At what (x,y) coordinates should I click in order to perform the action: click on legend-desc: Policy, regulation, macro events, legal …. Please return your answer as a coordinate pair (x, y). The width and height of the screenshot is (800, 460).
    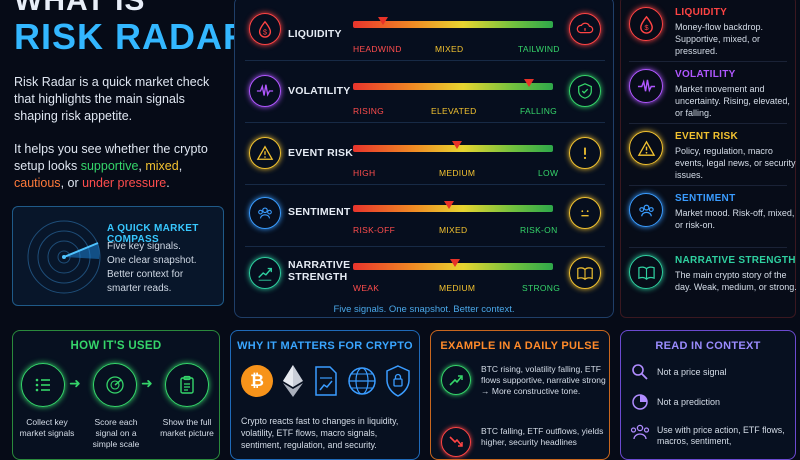
    Looking at the image, I should click on (735, 163).